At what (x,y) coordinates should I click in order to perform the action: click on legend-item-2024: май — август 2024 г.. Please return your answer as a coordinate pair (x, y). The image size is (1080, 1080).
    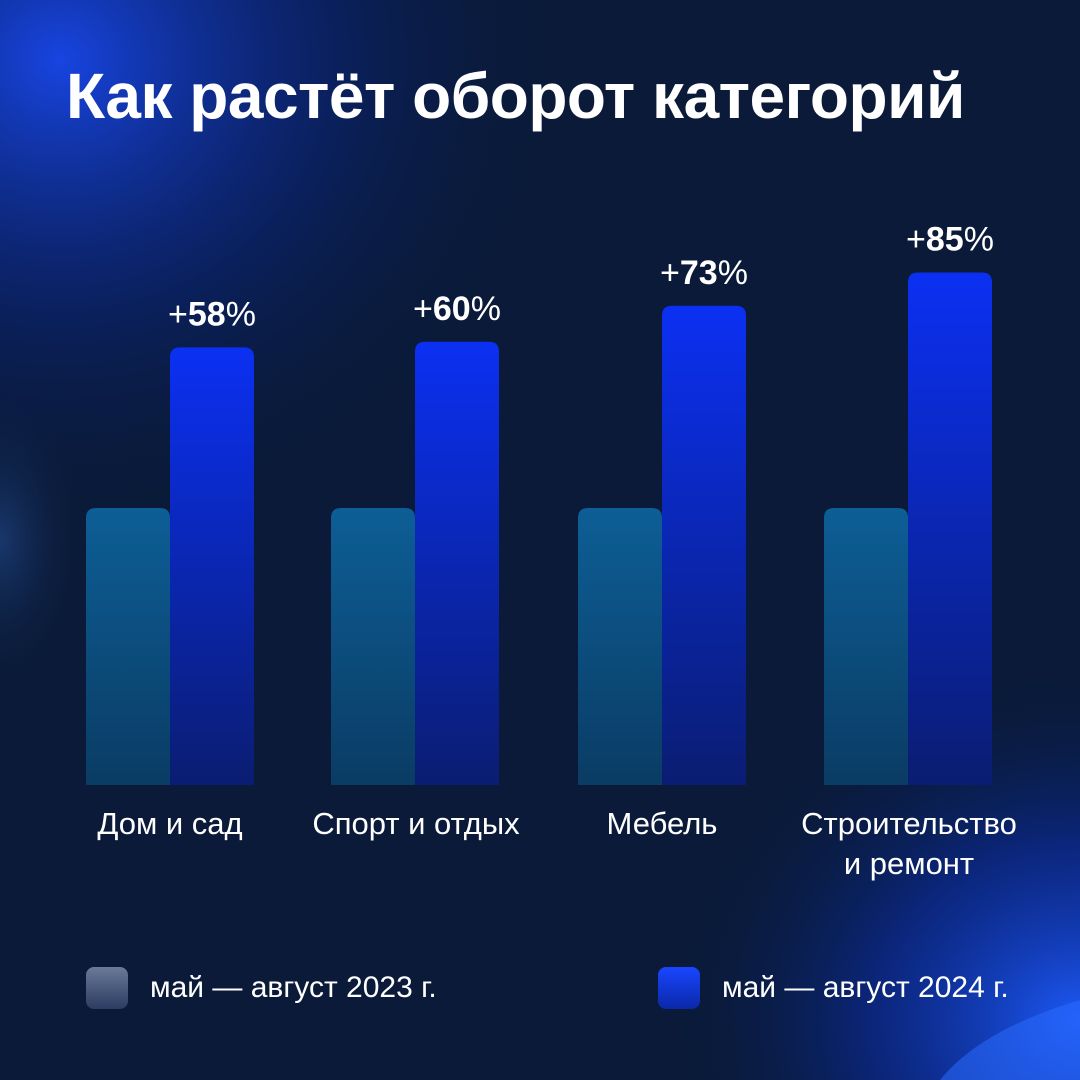
    Looking at the image, I should click on (833, 988).